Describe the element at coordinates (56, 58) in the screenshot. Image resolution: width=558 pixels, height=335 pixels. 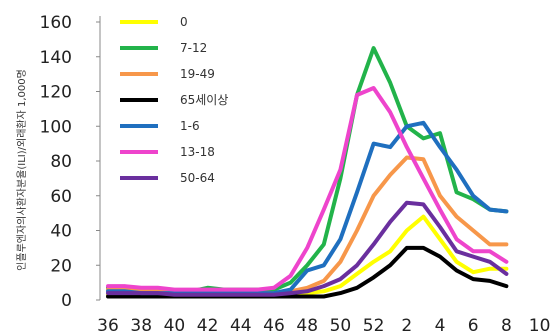
I see `y-tick-label: 140` at that location.